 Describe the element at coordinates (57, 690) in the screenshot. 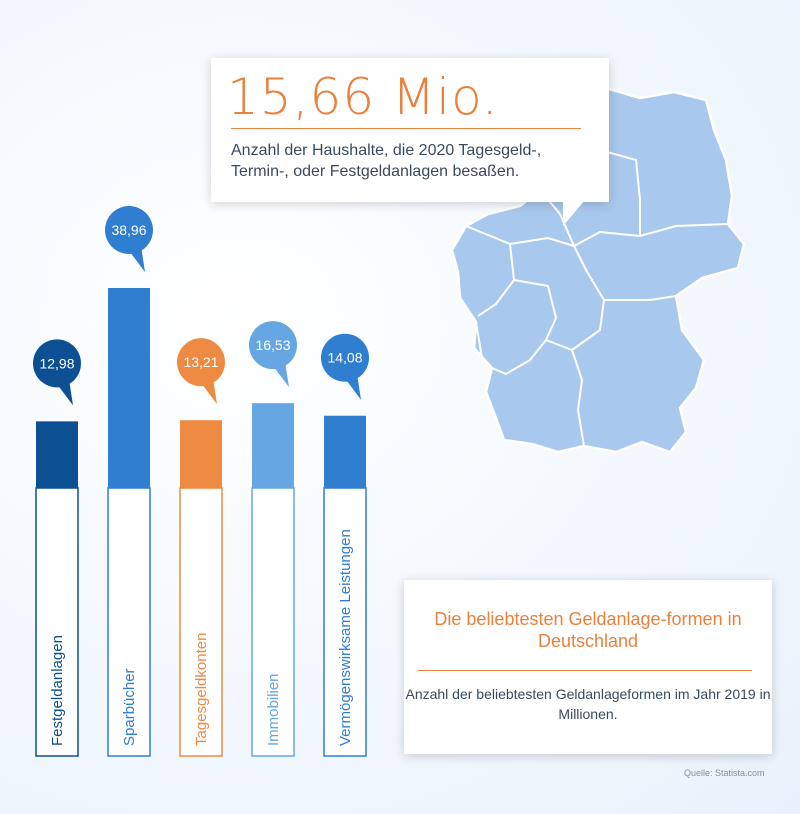

I see `category-label: Festgeldanlagen` at that location.